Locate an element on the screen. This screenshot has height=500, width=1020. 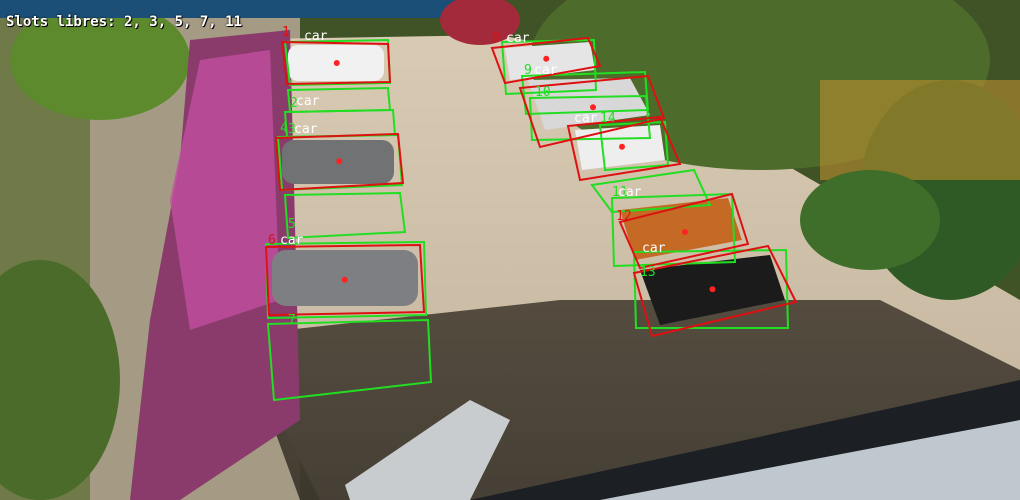
free-slots-readout: Slots libres: 2, 3, 5, 7, 11 is located at coordinates (124, 22).